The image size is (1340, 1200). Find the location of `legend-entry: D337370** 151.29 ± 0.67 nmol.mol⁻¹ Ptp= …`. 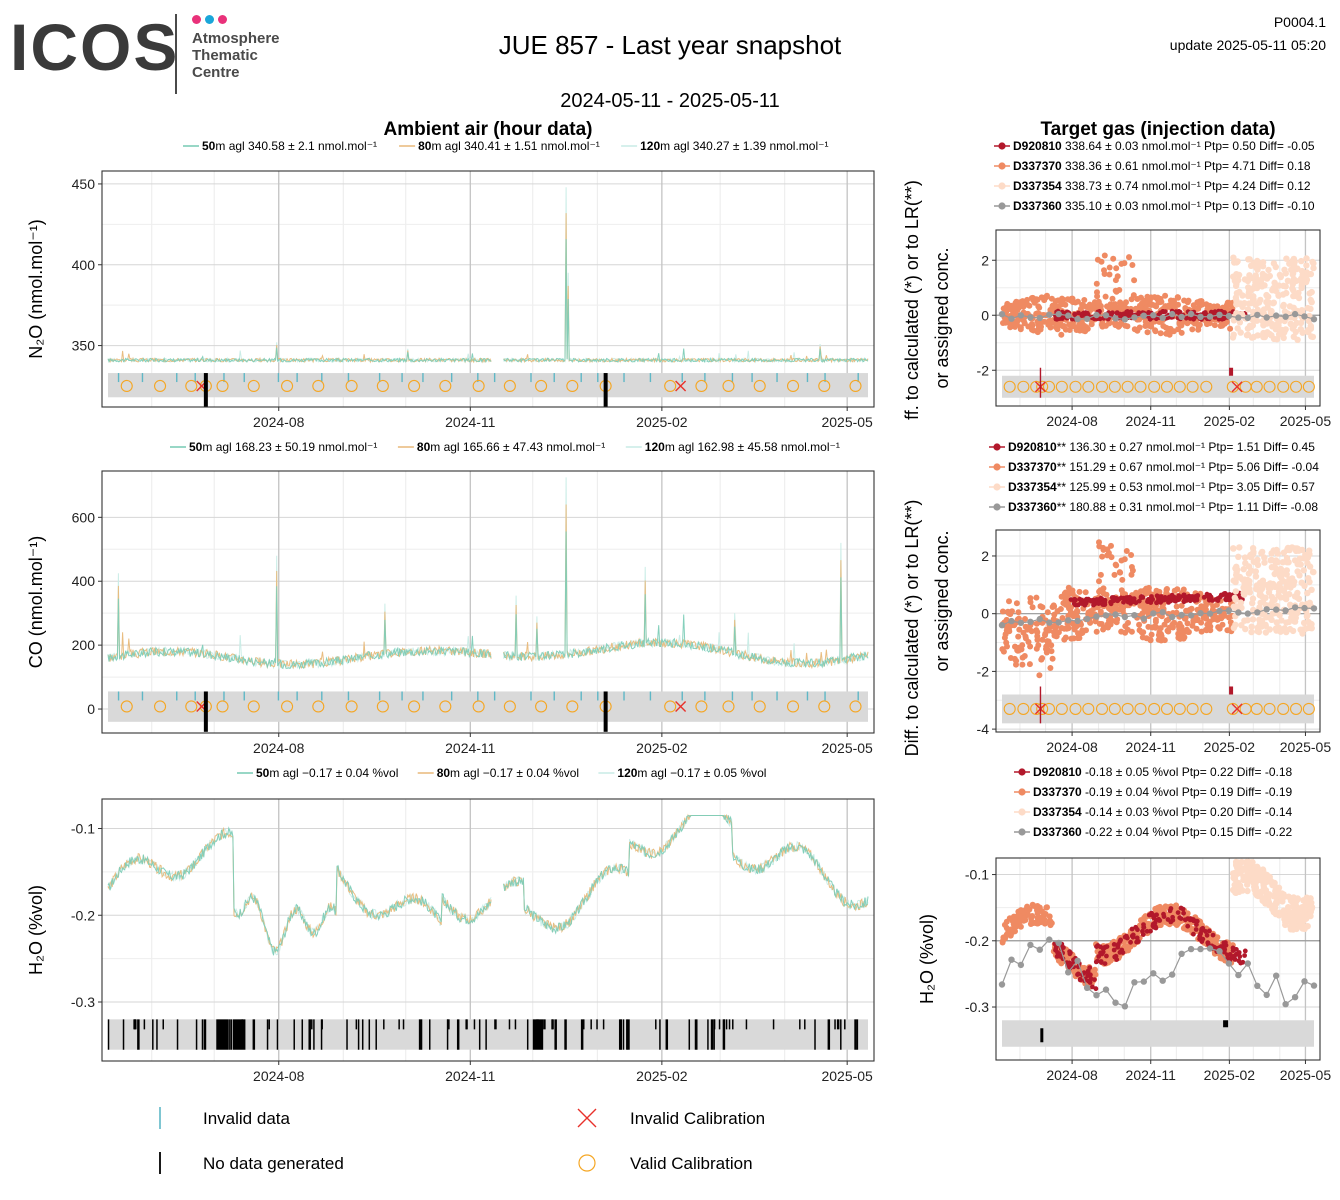

legend-entry: D337370** 151.29 ± 0.67 nmol.mol⁻¹ Ptp= … is located at coordinates (1163, 467).